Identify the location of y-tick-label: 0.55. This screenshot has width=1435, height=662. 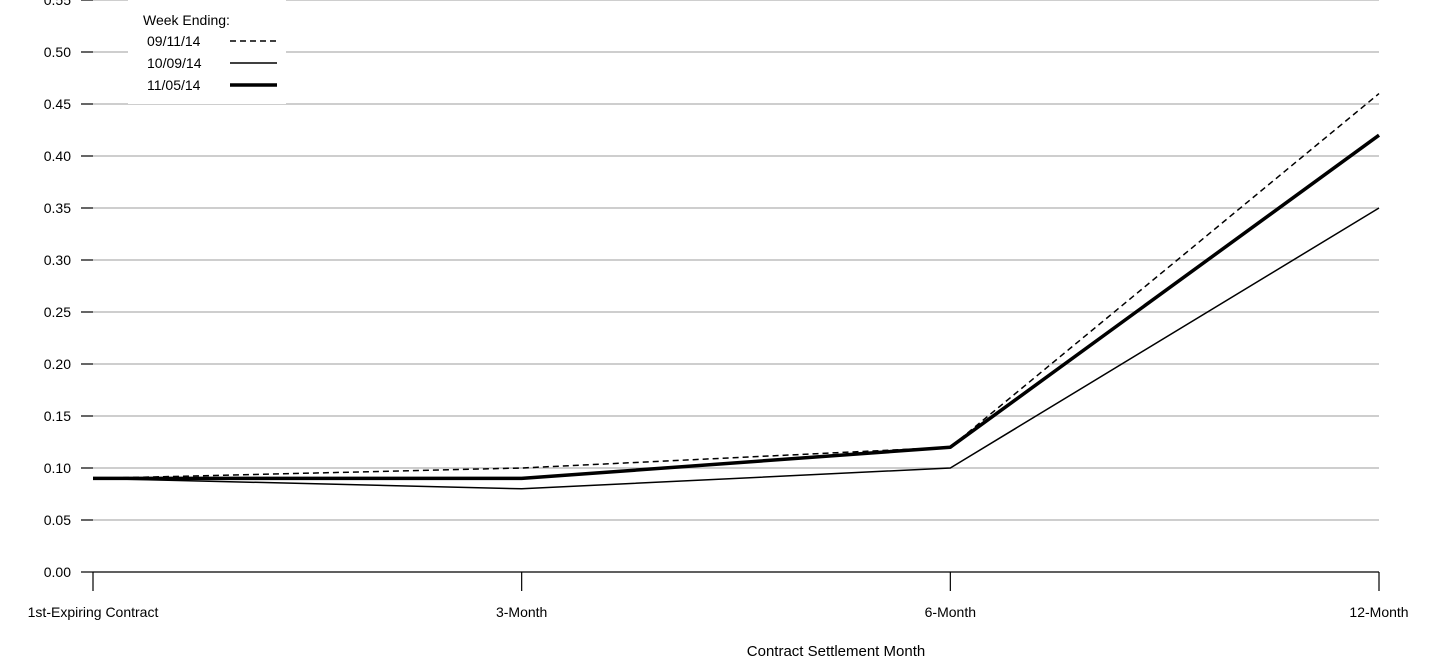
(57, 4).